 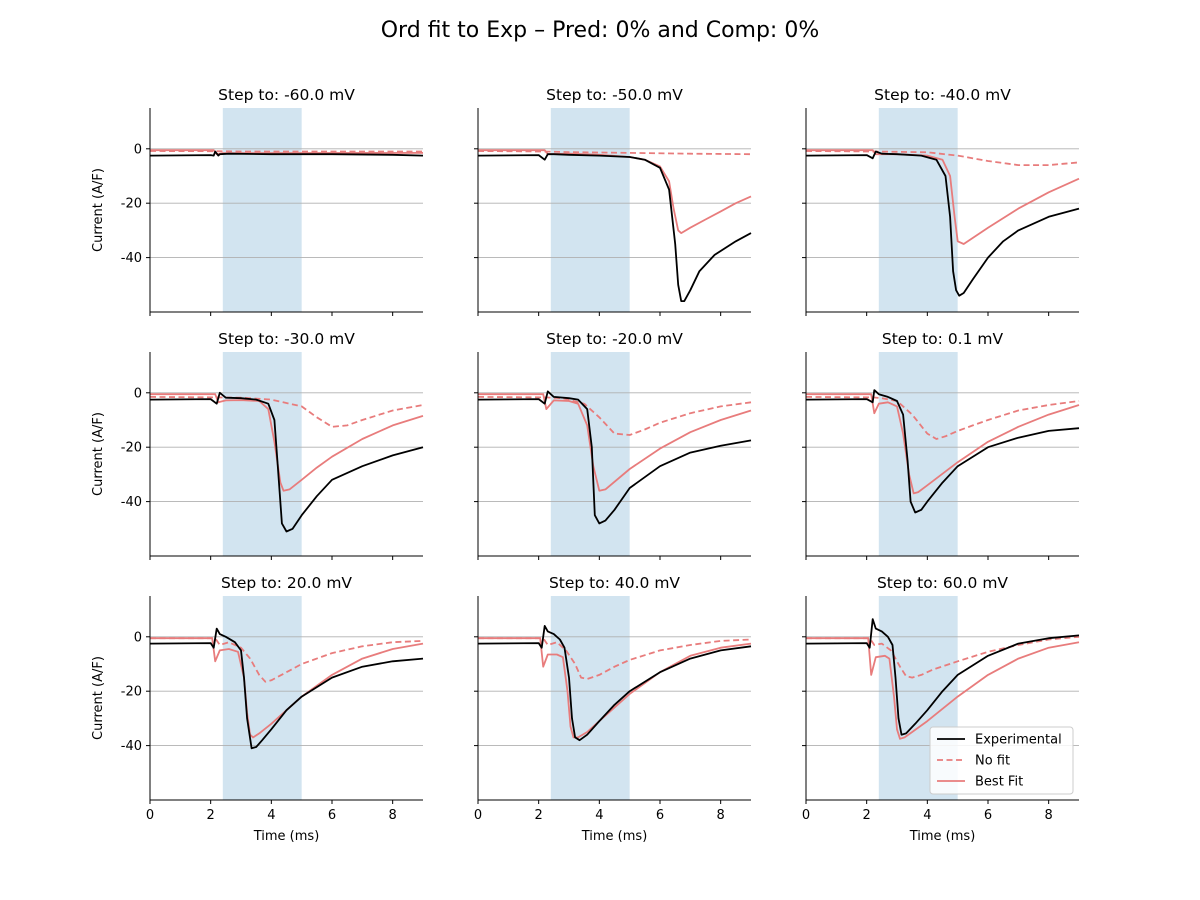 I want to click on figure-title: Ord fit to Exp – Pred: 0% and Comp: 0%, so click(x=600, y=30).